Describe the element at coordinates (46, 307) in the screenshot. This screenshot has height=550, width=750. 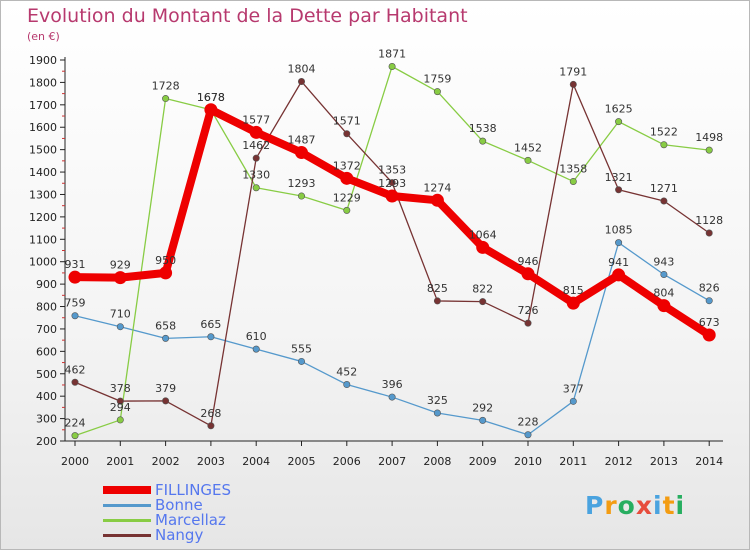
I see `y-tick-label: 800` at that location.